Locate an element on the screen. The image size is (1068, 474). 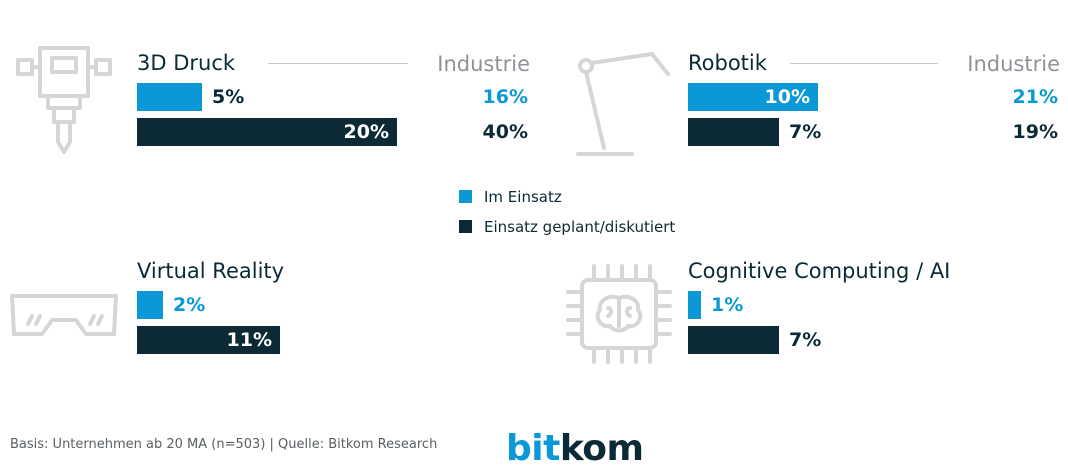
legend-swatch-blue is located at coordinates (465, 196).